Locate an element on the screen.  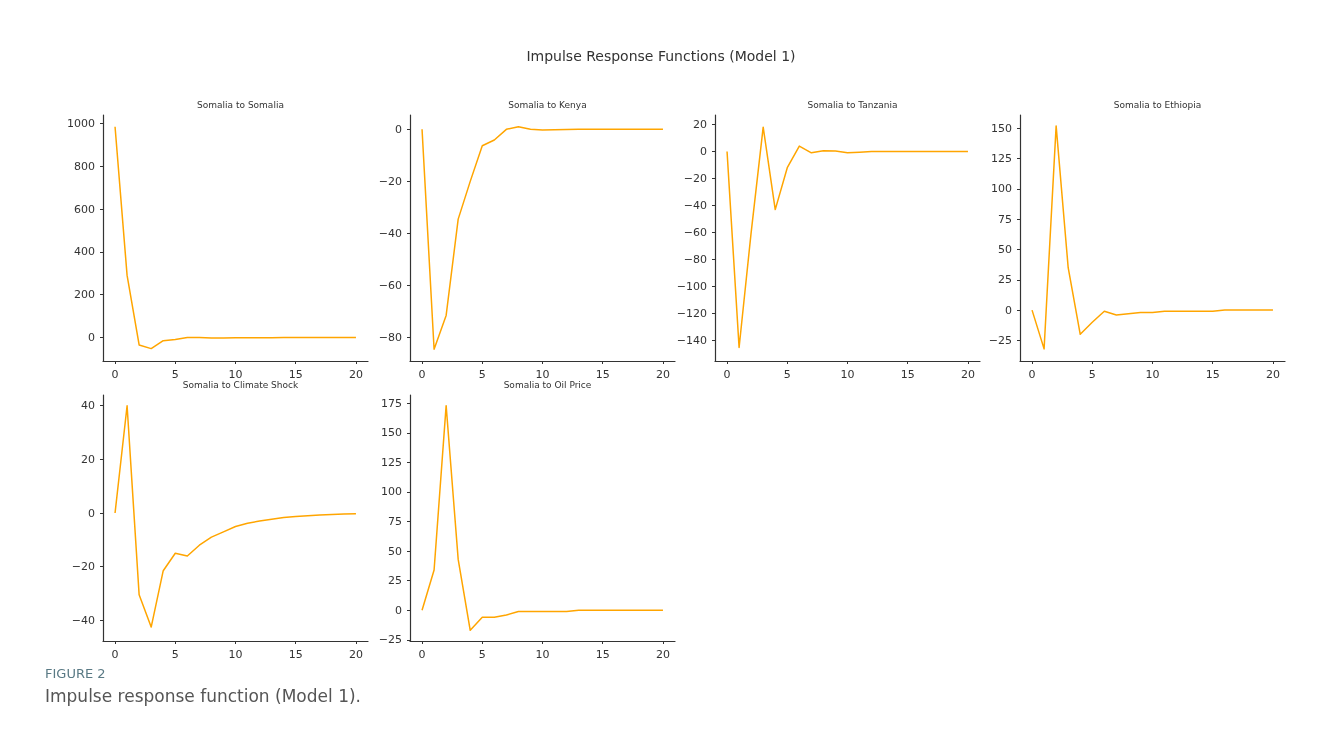
y-tick-label: 400 is located at coordinates (84, 252).